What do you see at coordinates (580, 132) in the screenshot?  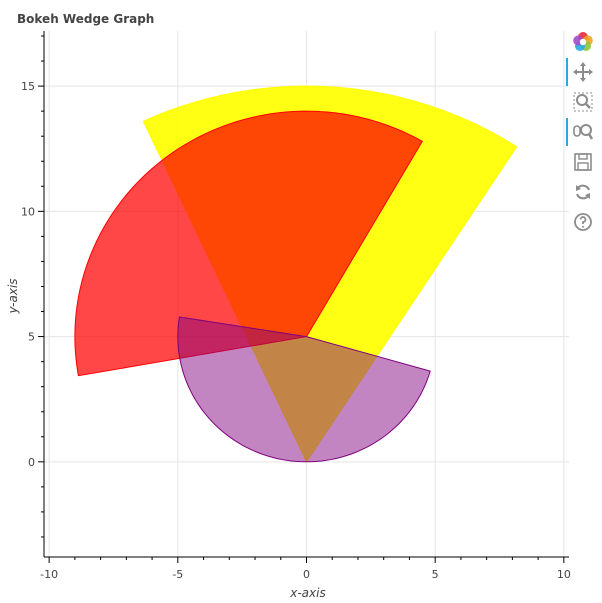 I see `wheel-zoom-tool-icon` at bounding box center [580, 132].